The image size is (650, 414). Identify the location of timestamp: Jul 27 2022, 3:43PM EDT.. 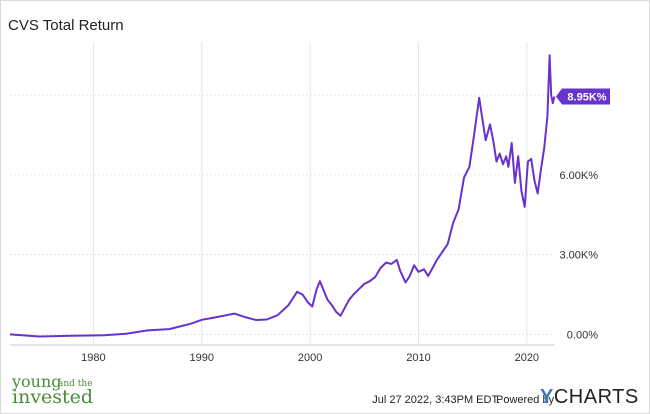
(436, 400).